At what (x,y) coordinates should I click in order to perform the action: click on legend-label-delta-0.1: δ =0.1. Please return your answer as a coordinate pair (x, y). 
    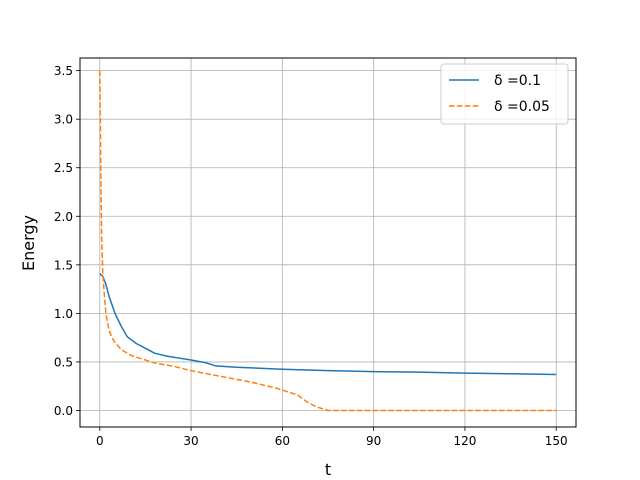
    Looking at the image, I should click on (517, 81).